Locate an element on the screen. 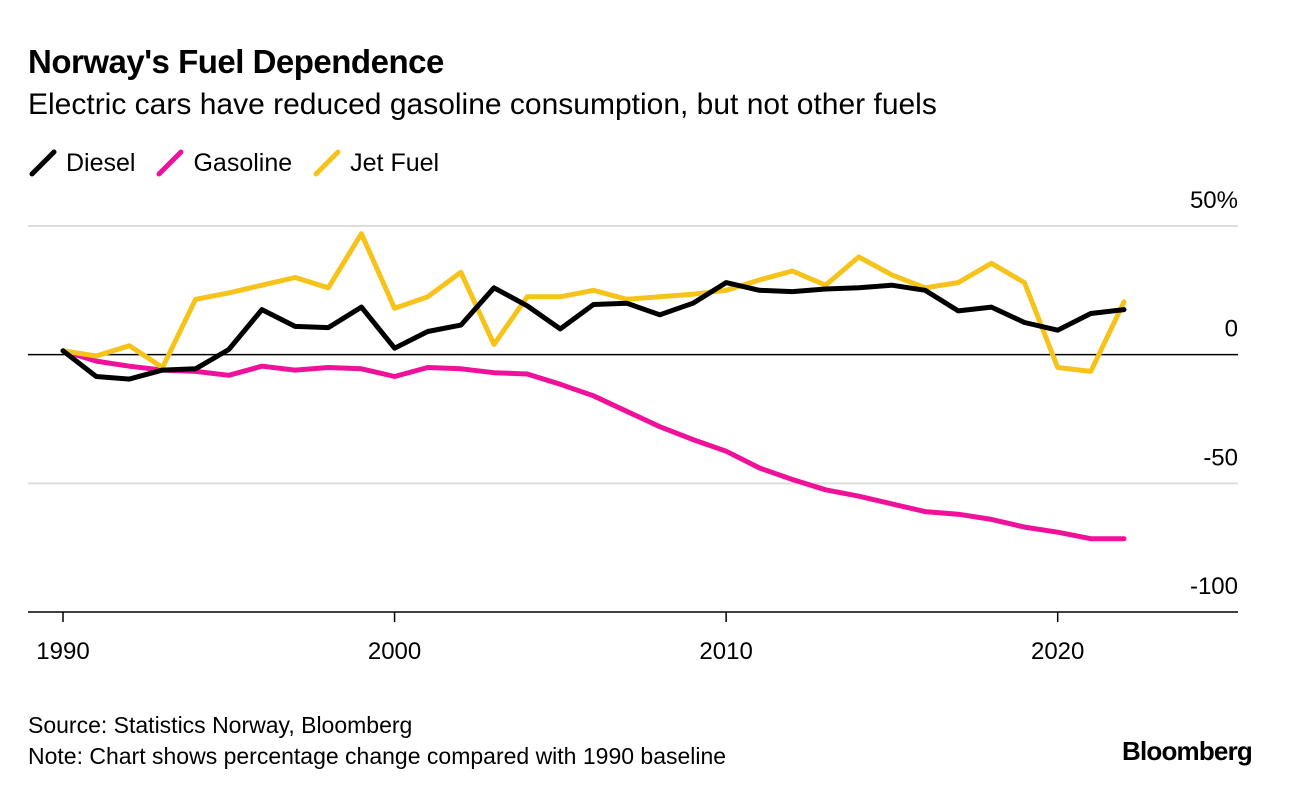 Image resolution: width=1292 pixels, height=796 pixels. series-line-diesel is located at coordinates (593, 331).